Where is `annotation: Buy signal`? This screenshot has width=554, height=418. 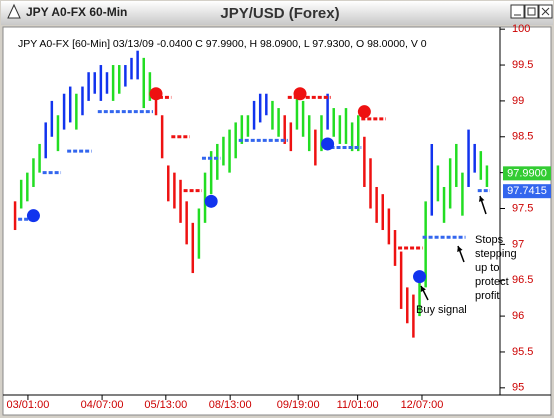 annotation: Buy signal is located at coordinates (441, 310).